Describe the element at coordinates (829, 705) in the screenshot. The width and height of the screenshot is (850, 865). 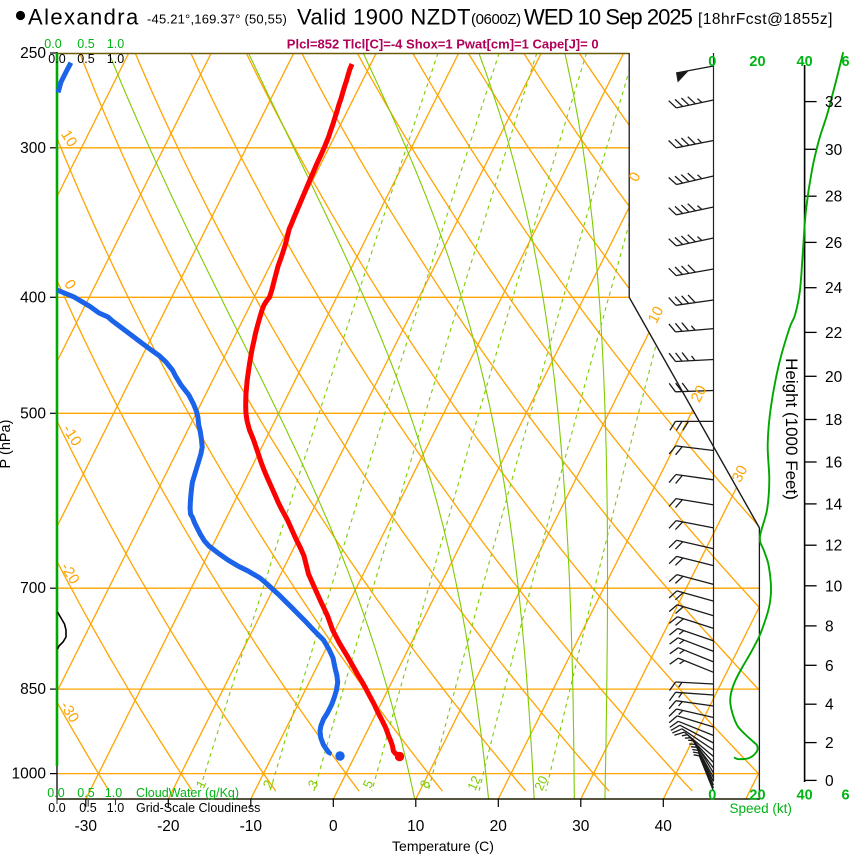
I see `svg-text: 4` at that location.